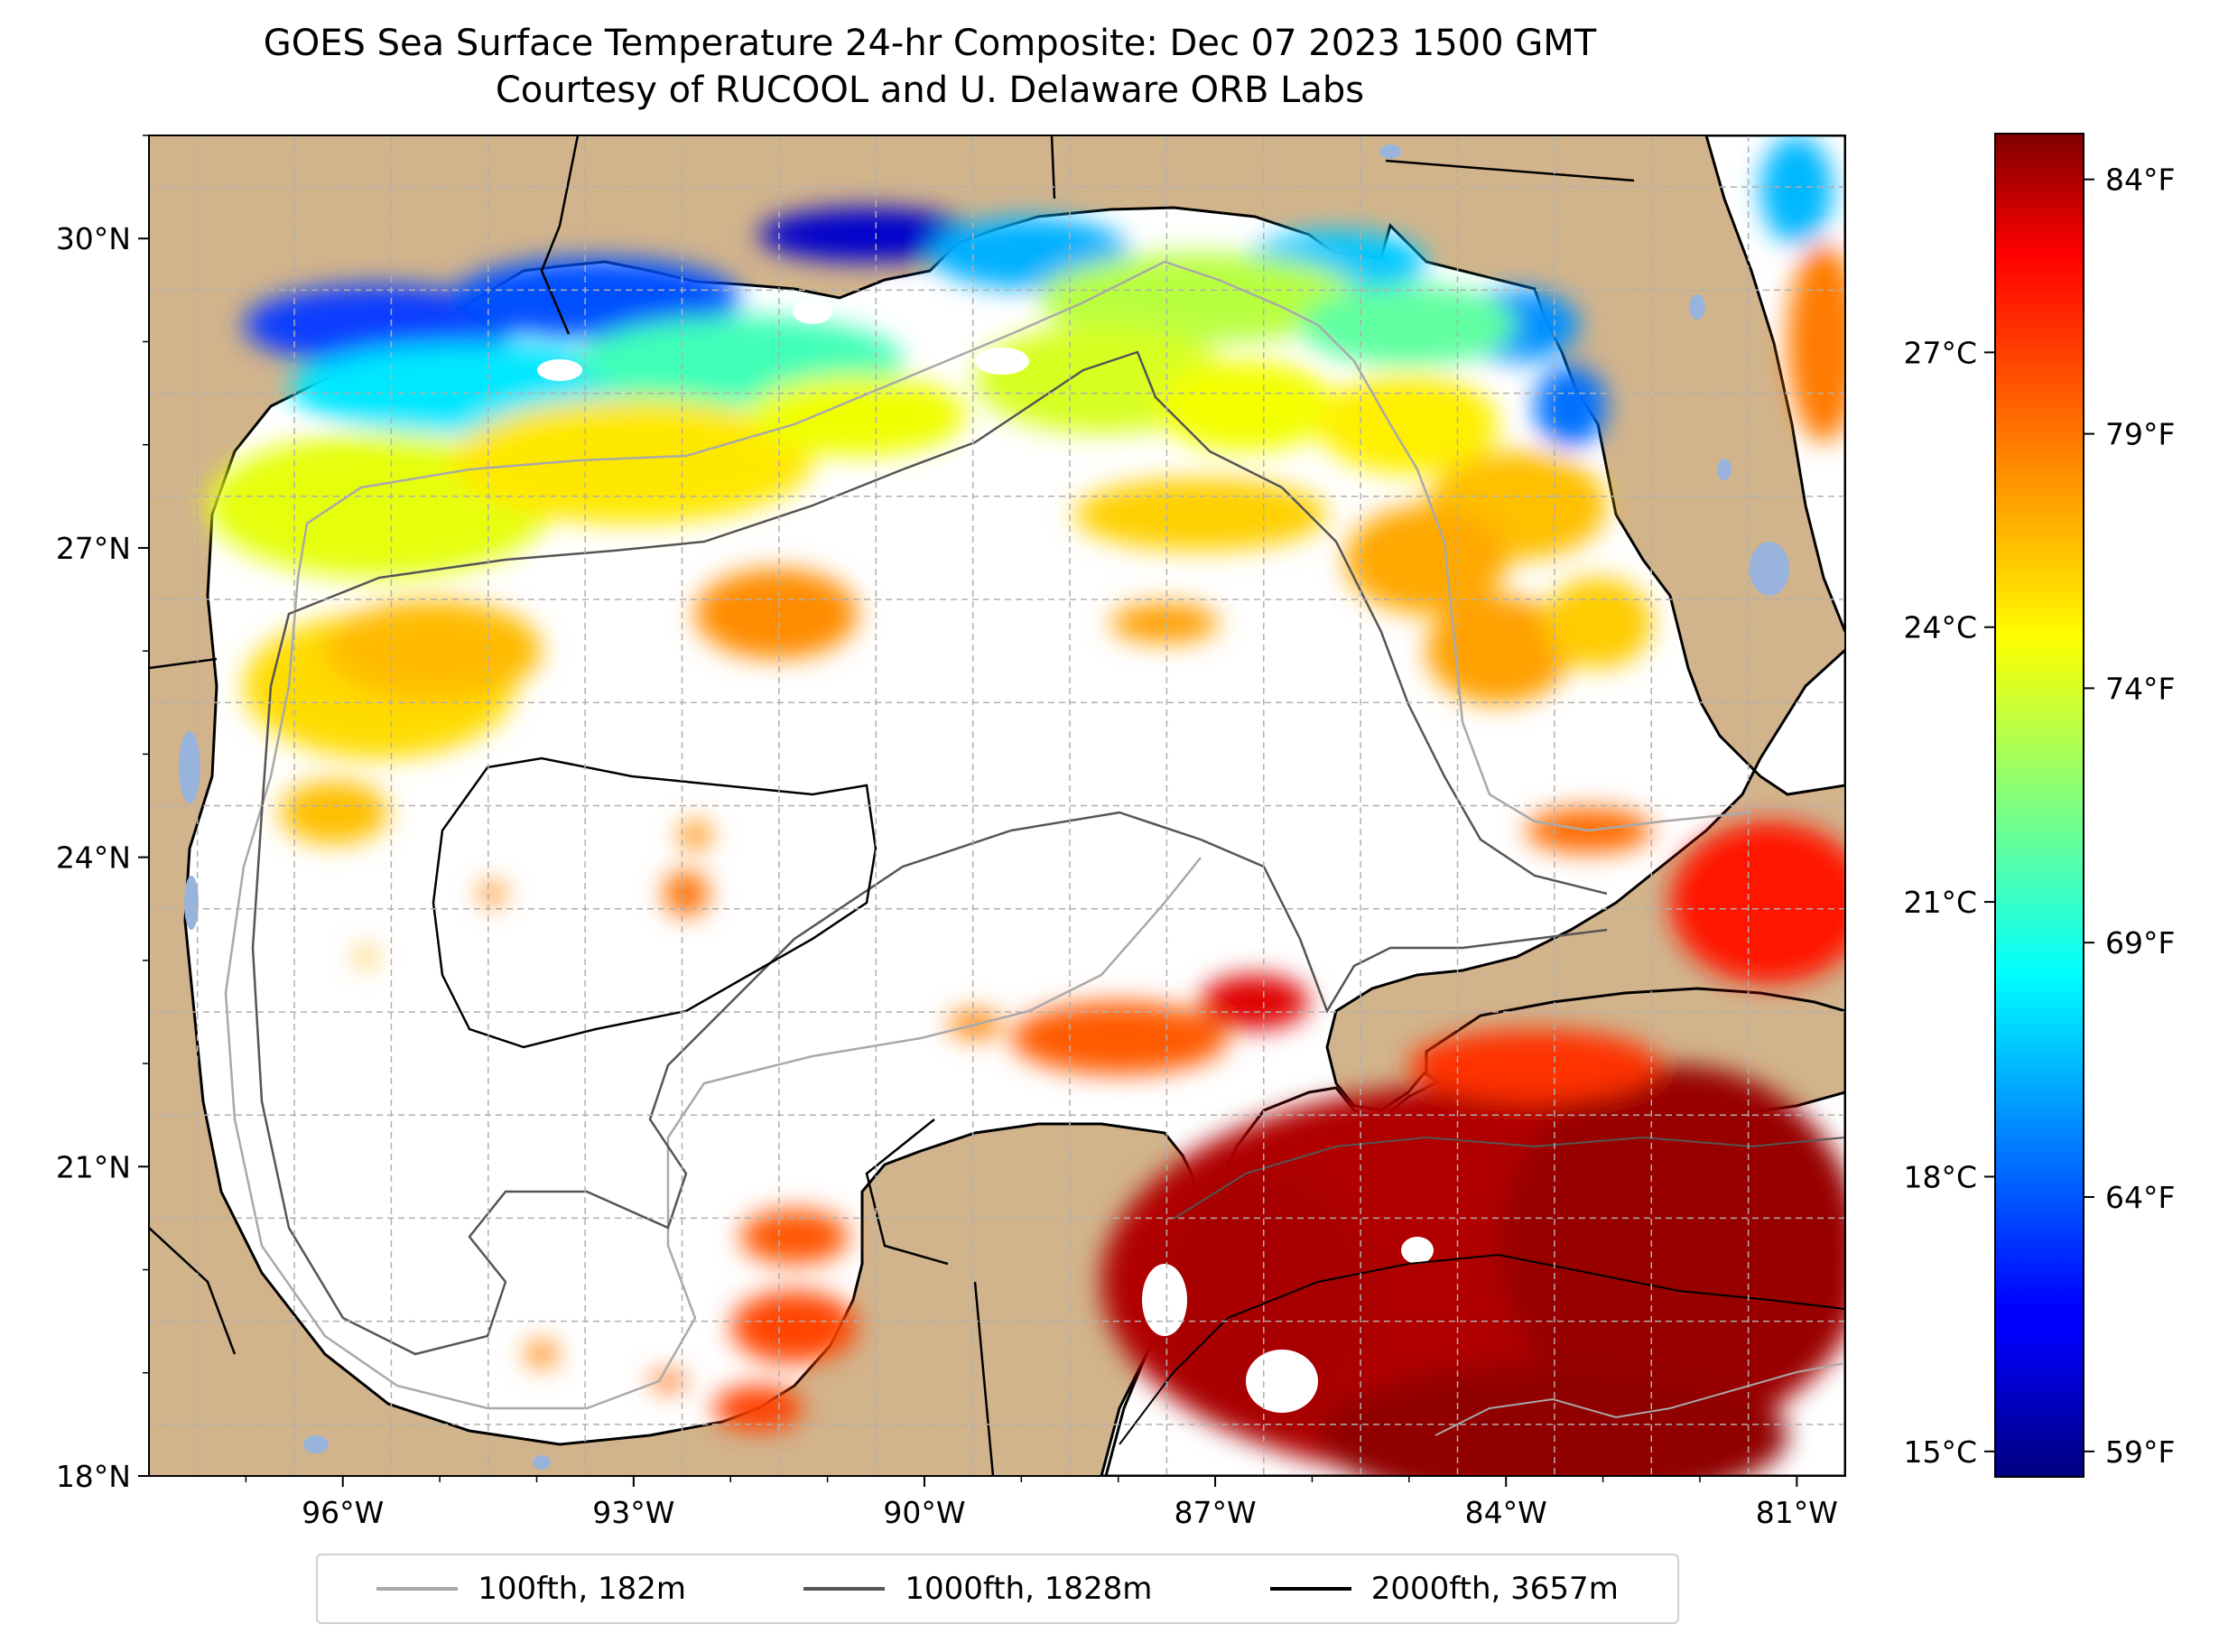 This screenshot has height=1652, width=2219. What do you see at coordinates (1029, 1589) in the screenshot?
I see `legend-label-1000fth: 1000fth, 1828m` at bounding box center [1029, 1589].